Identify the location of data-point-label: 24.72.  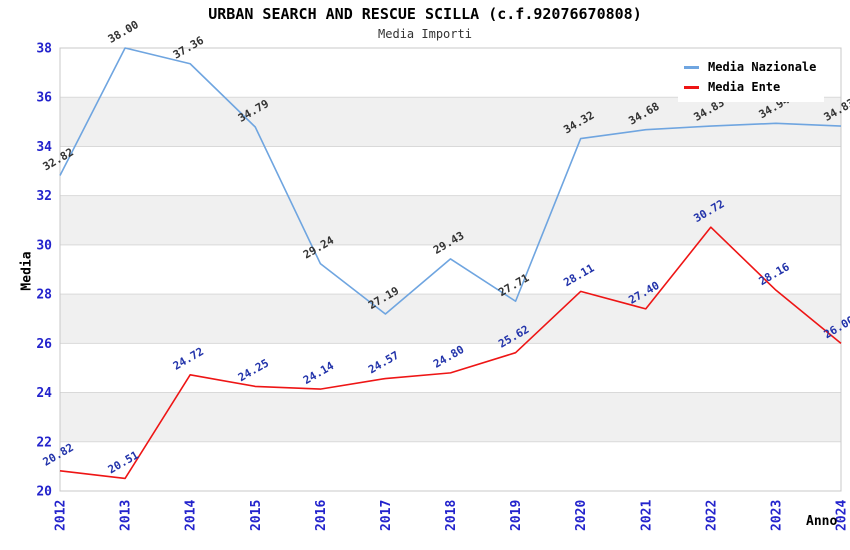
(188, 359).